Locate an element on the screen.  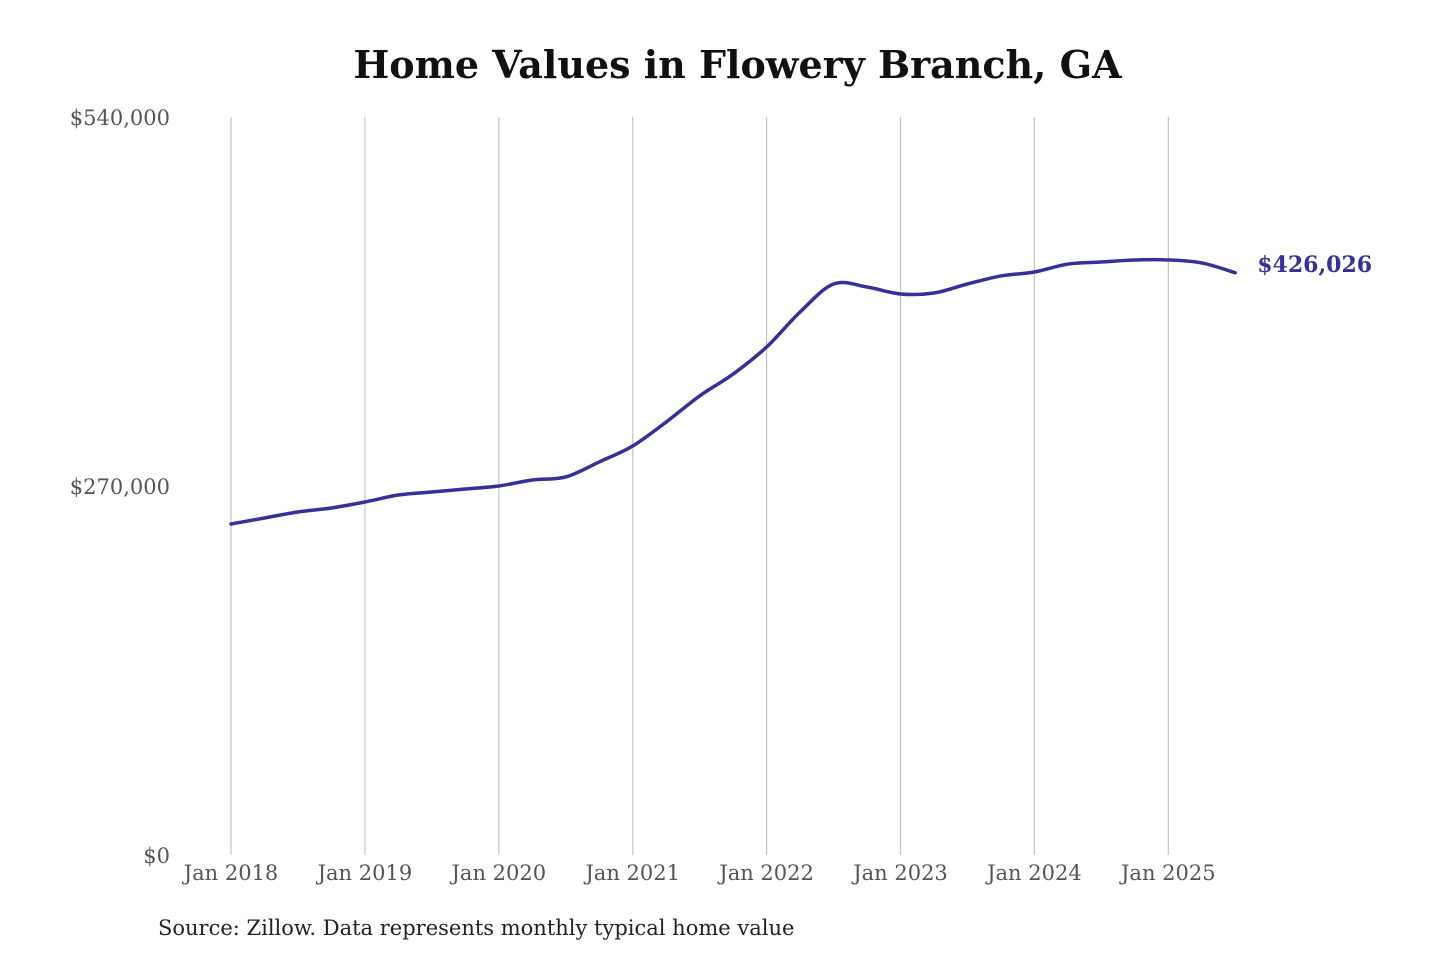
x-tick-label: Jan 2019 is located at coordinates (364, 873).